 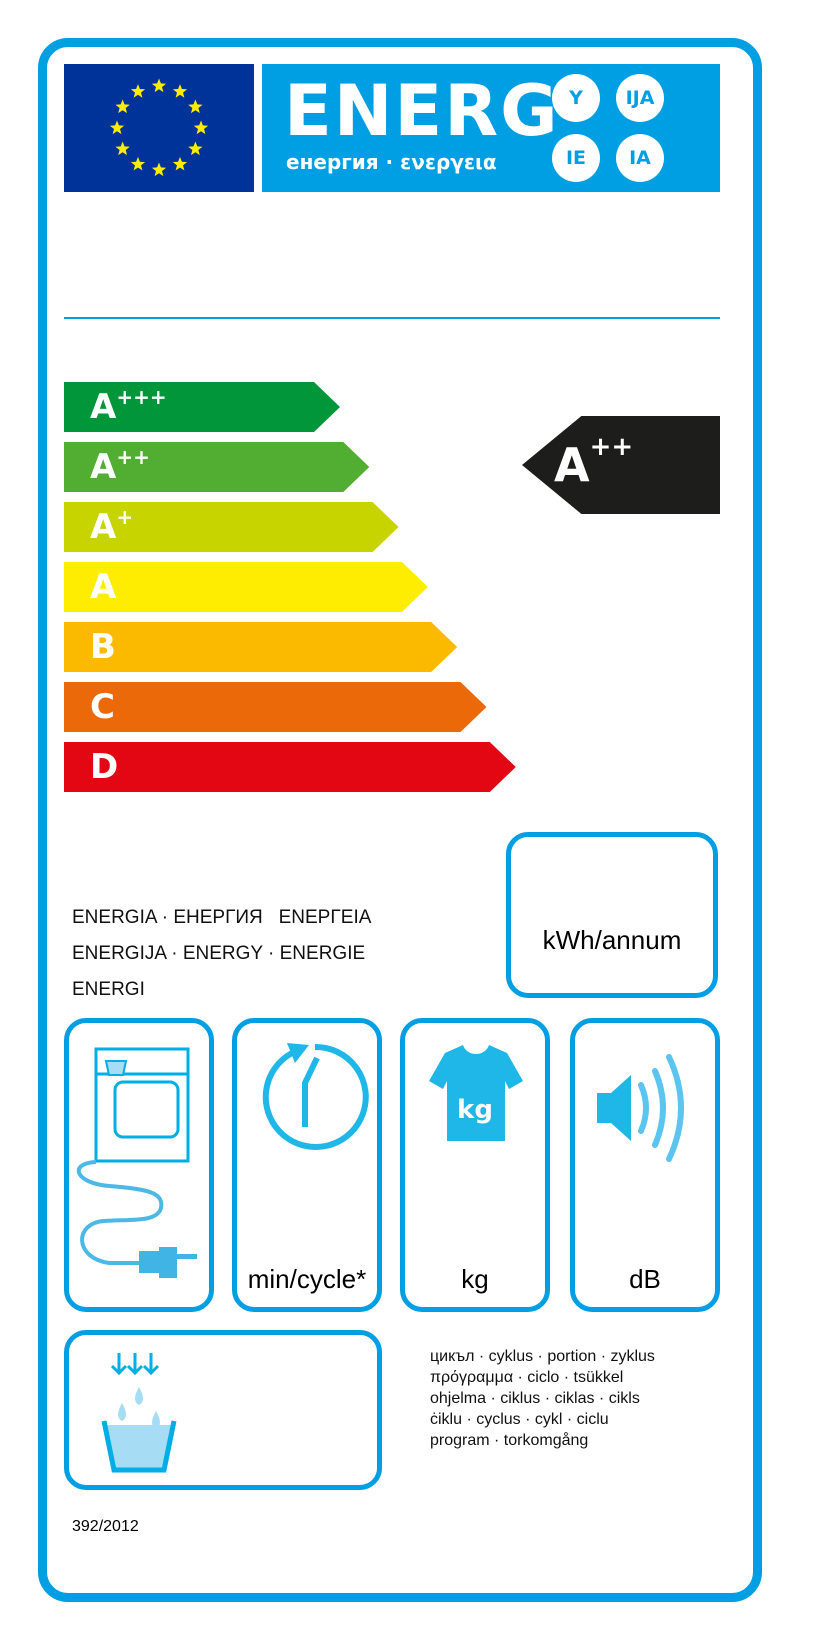 I want to click on cycle-clock-icon, so click(x=315, y=1096).